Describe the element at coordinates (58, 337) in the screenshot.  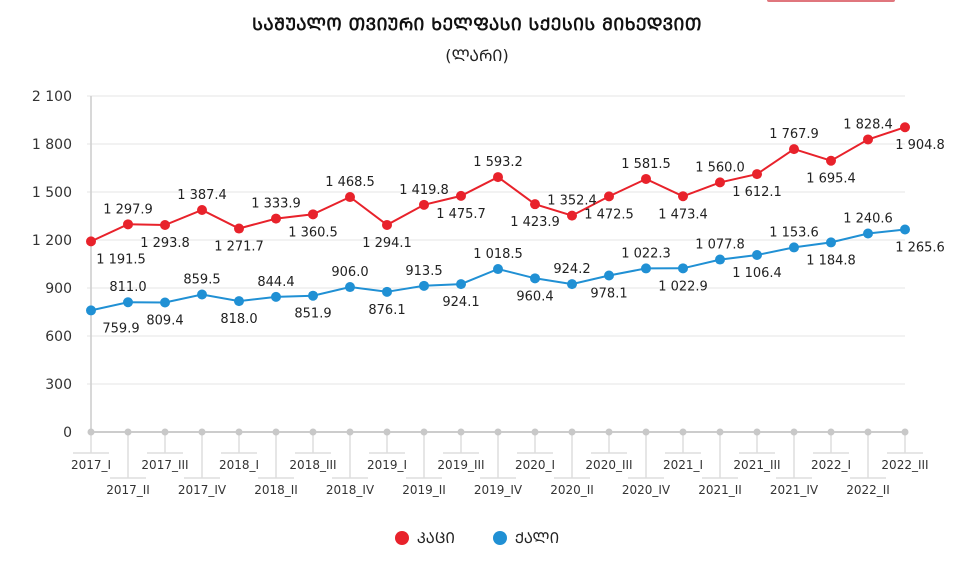
I see `y-tick-label: 600` at that location.